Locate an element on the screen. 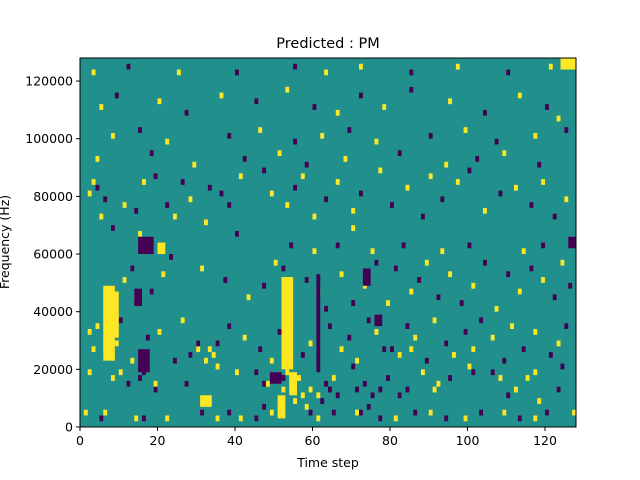  chart-title: Predicted : PM is located at coordinates (327, 44).